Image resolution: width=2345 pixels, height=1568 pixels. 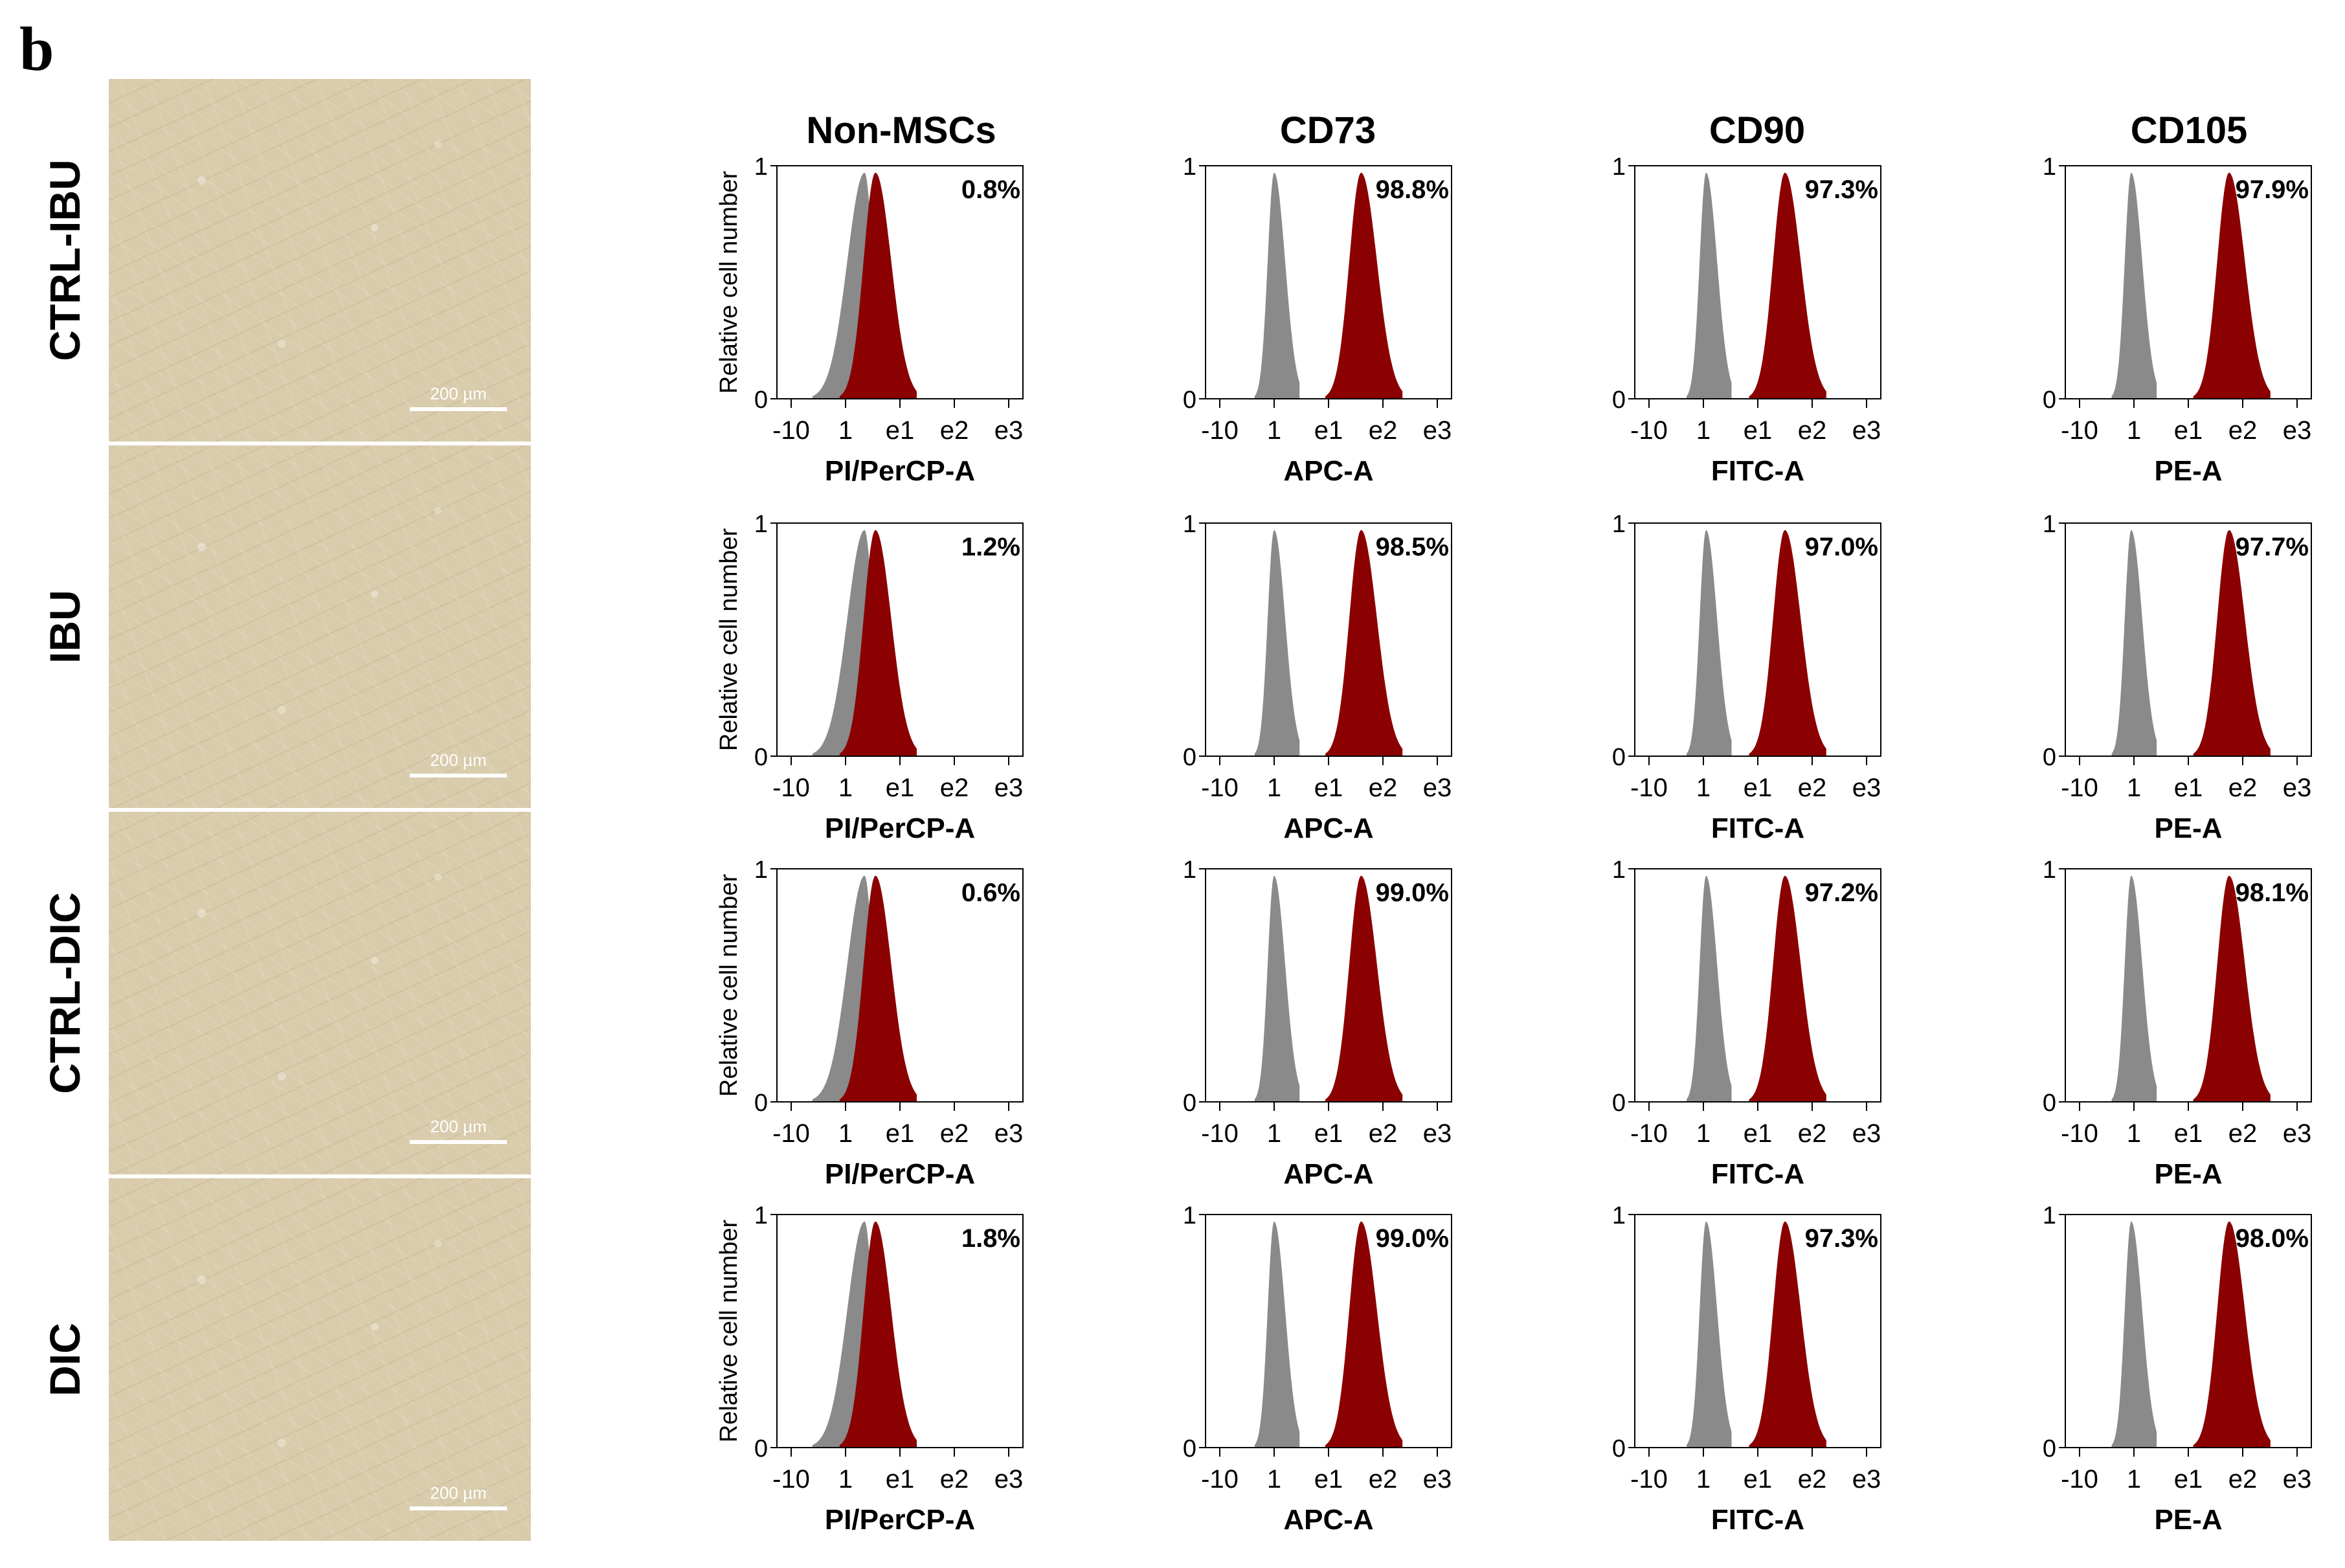 I want to click on histogram-panel: 0 1 -10 1 e1 e2 e3 PE-A 97.9%, so click(x=2177, y=320).